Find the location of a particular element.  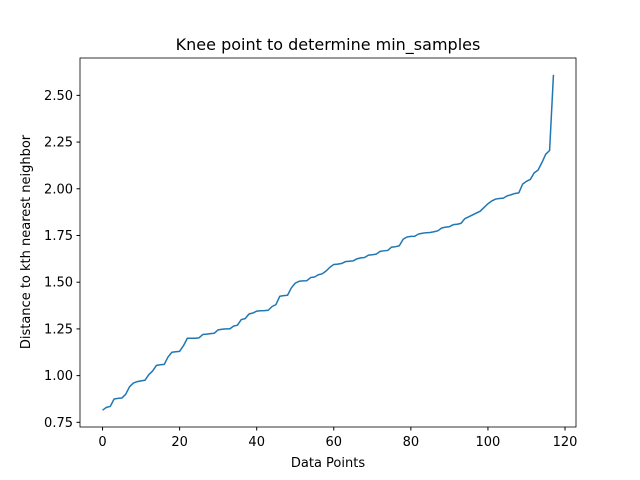

x-tick-label: 60 is located at coordinates (334, 442).